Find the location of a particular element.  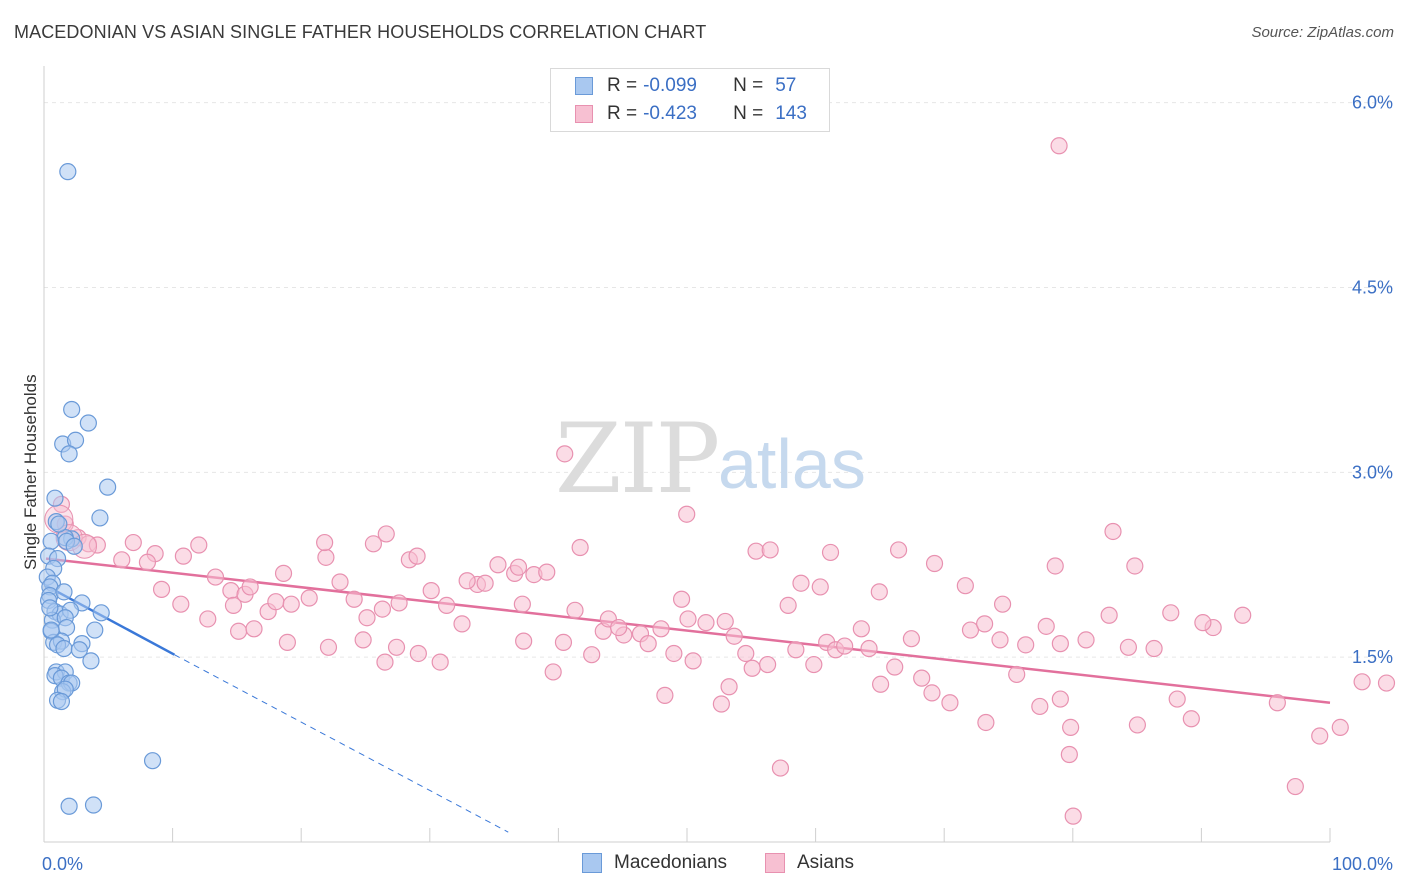

y-tick-label: 1.5% is located at coordinates (1372, 657).